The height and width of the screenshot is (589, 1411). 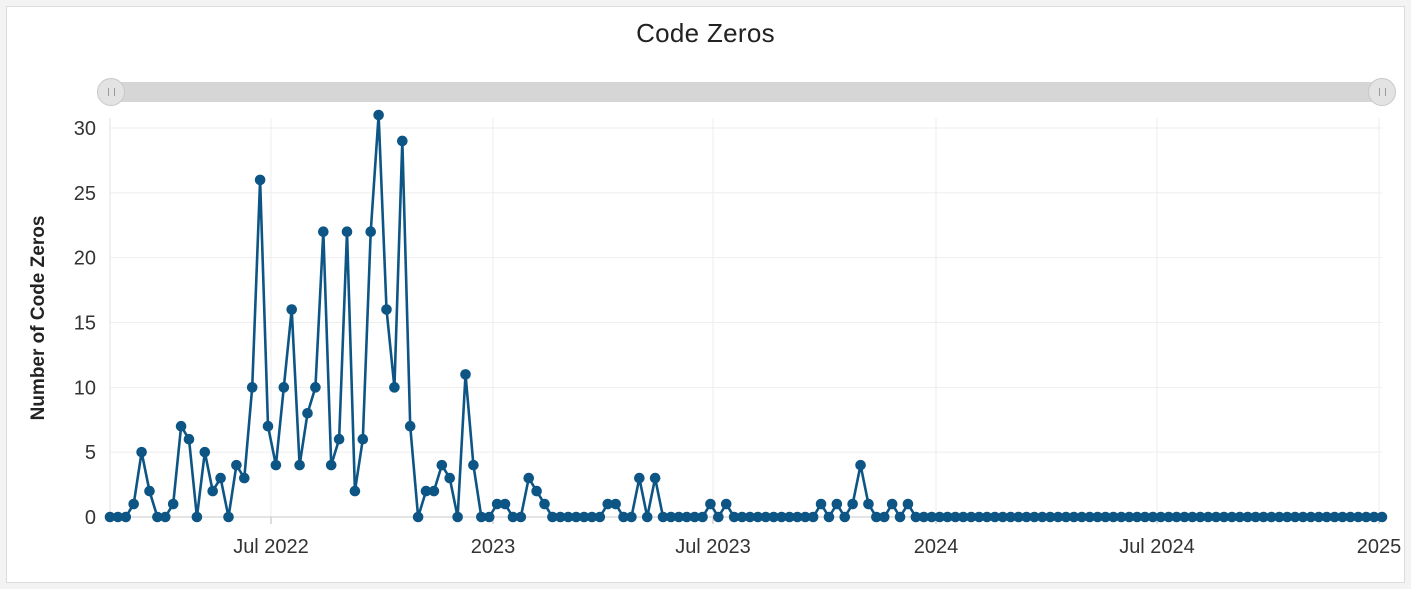 What do you see at coordinates (1382, 92) in the screenshot?
I see `range-slider-end-handle` at bounding box center [1382, 92].